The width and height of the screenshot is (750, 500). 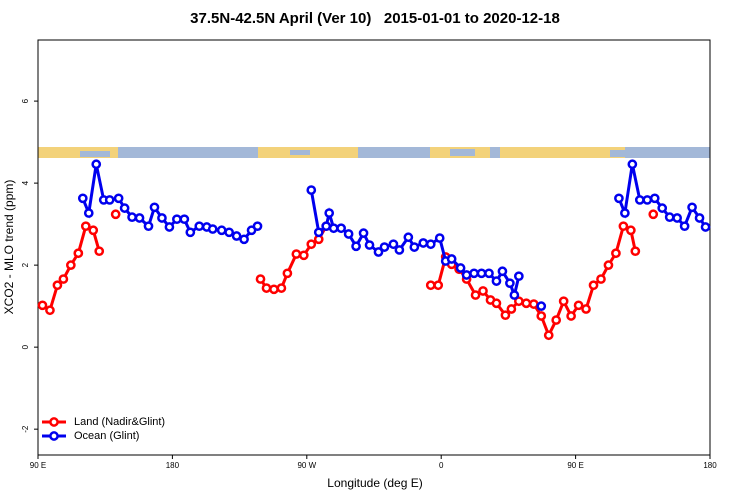 I want to click on y-tick-label: 2, so click(x=25, y=264).